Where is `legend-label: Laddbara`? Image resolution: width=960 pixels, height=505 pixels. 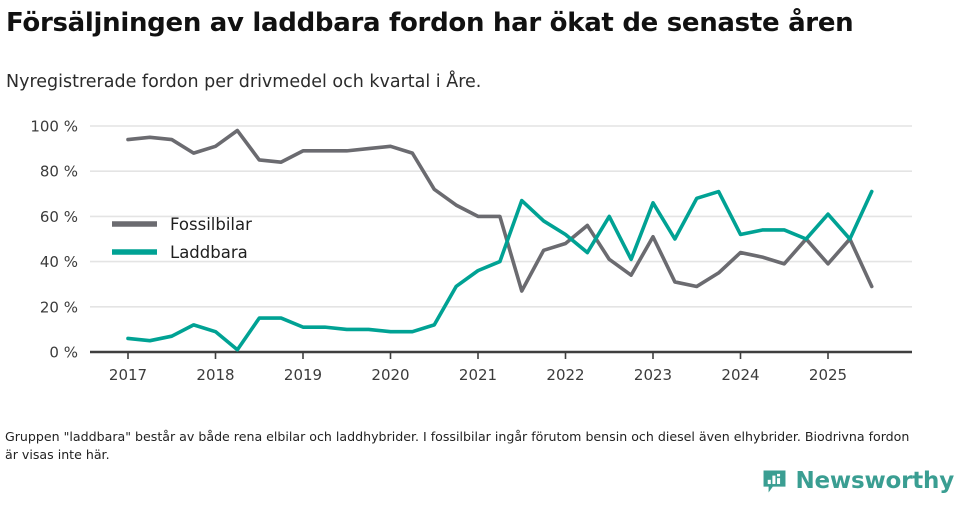
legend-label: Laddbara is located at coordinates (209, 252).